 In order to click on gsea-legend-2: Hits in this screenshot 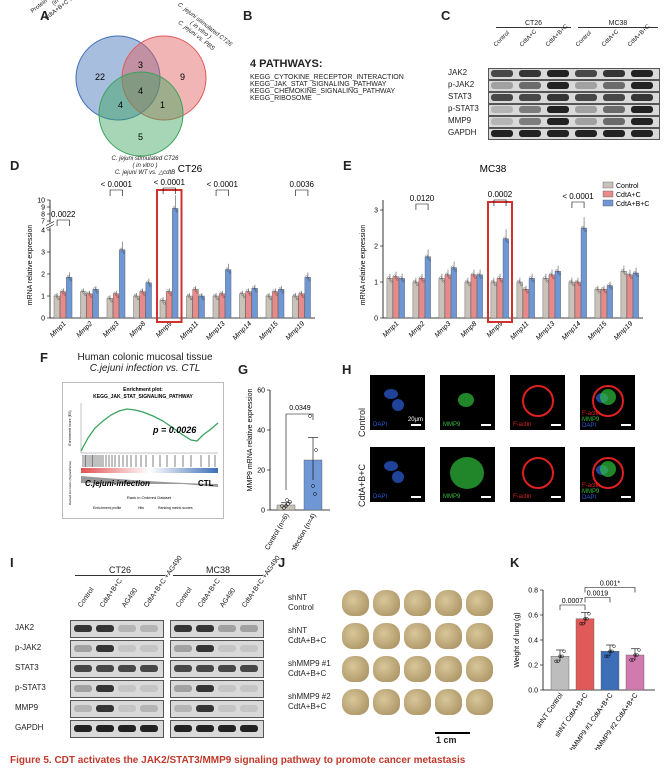, I will do `click(141, 508)`.